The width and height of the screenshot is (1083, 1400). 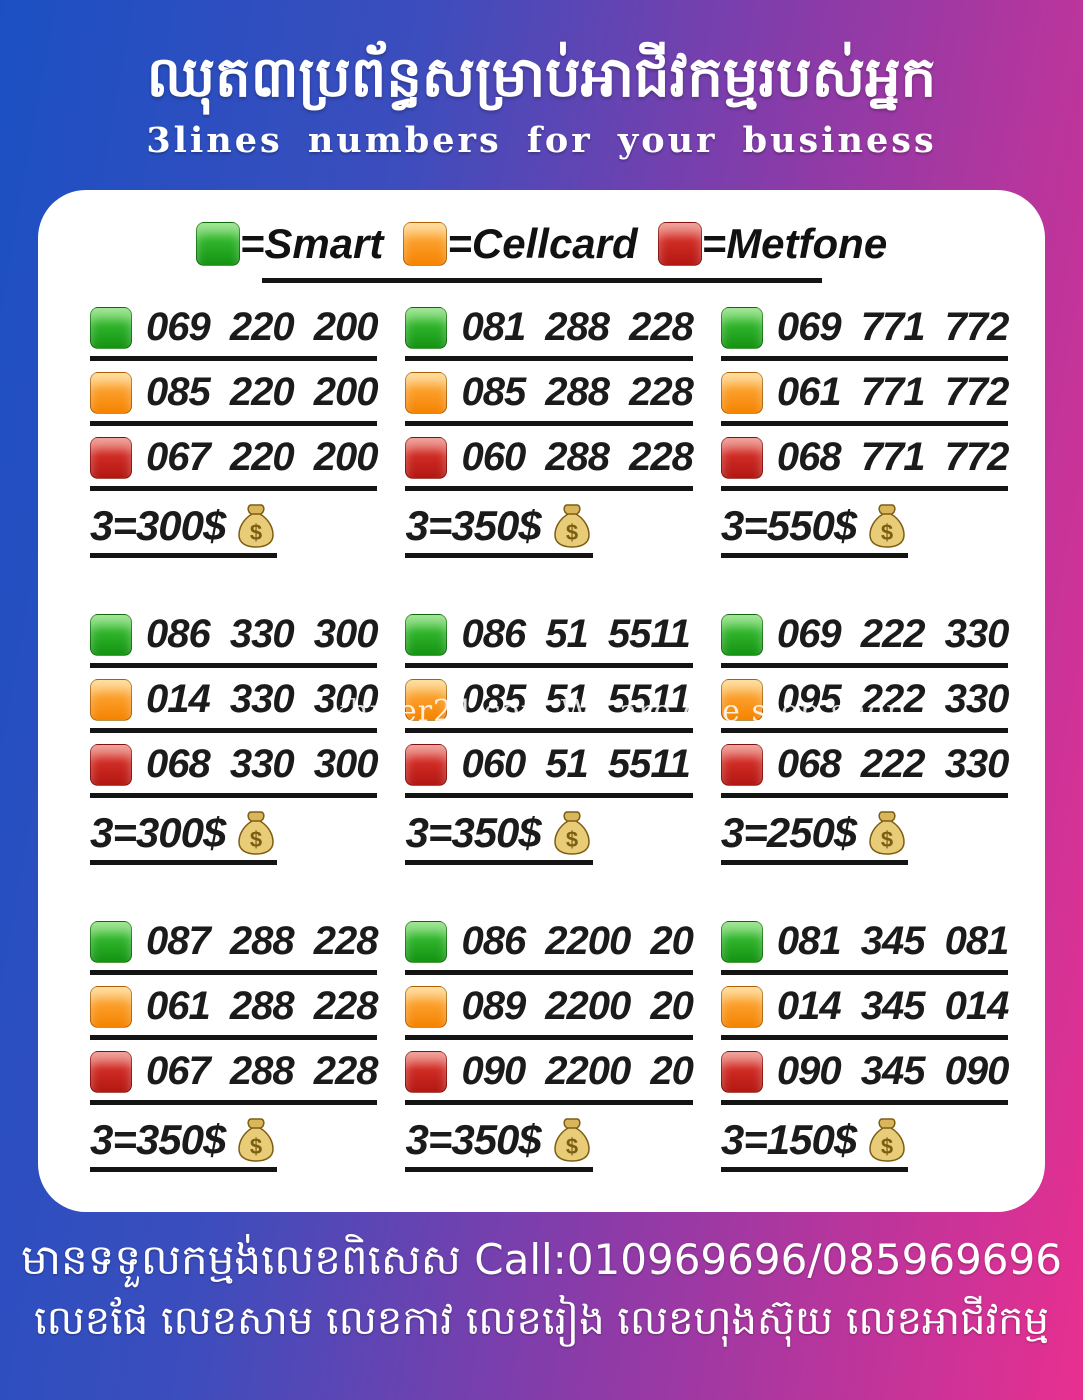 What do you see at coordinates (262, 941) in the screenshot?
I see `phone-number: 087 288 228` at bounding box center [262, 941].